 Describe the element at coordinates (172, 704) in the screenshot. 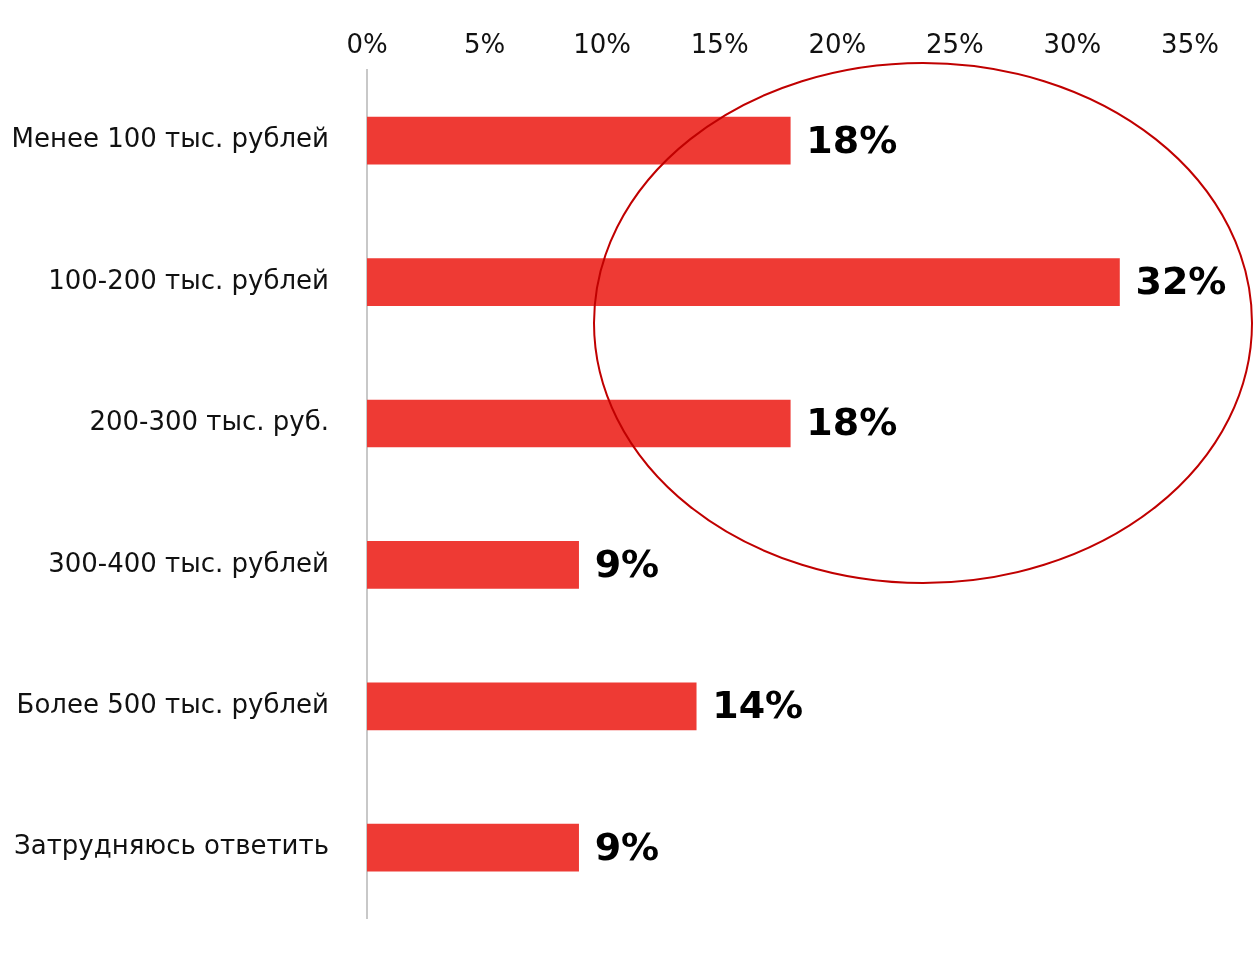

I see `y-tick-label: Более 500 тыс. рублей` at that location.